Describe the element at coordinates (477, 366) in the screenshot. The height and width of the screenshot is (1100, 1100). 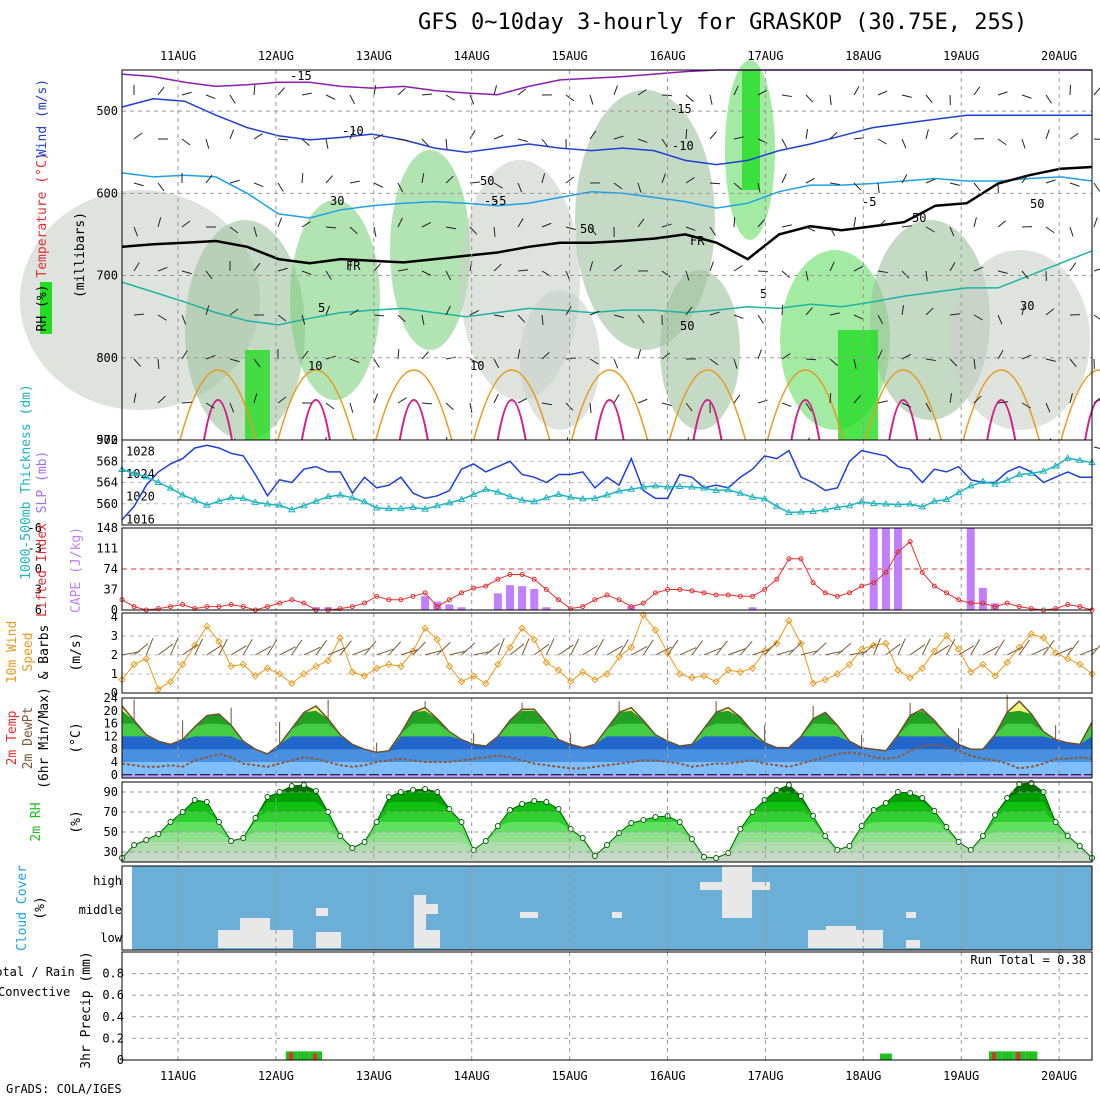
I see `contour-label: 10` at that location.